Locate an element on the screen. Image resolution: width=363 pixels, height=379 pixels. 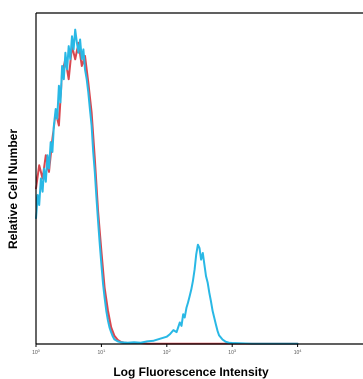
x-tick-label: 10³ is located at coordinates (232, 352).